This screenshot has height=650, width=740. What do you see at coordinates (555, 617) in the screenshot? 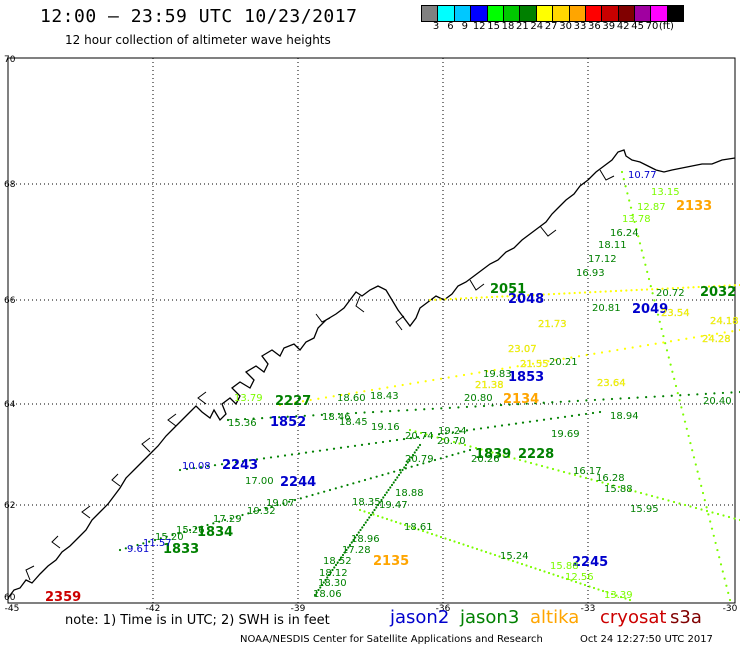
I see `legend-altika: altika` at bounding box center [555, 617].